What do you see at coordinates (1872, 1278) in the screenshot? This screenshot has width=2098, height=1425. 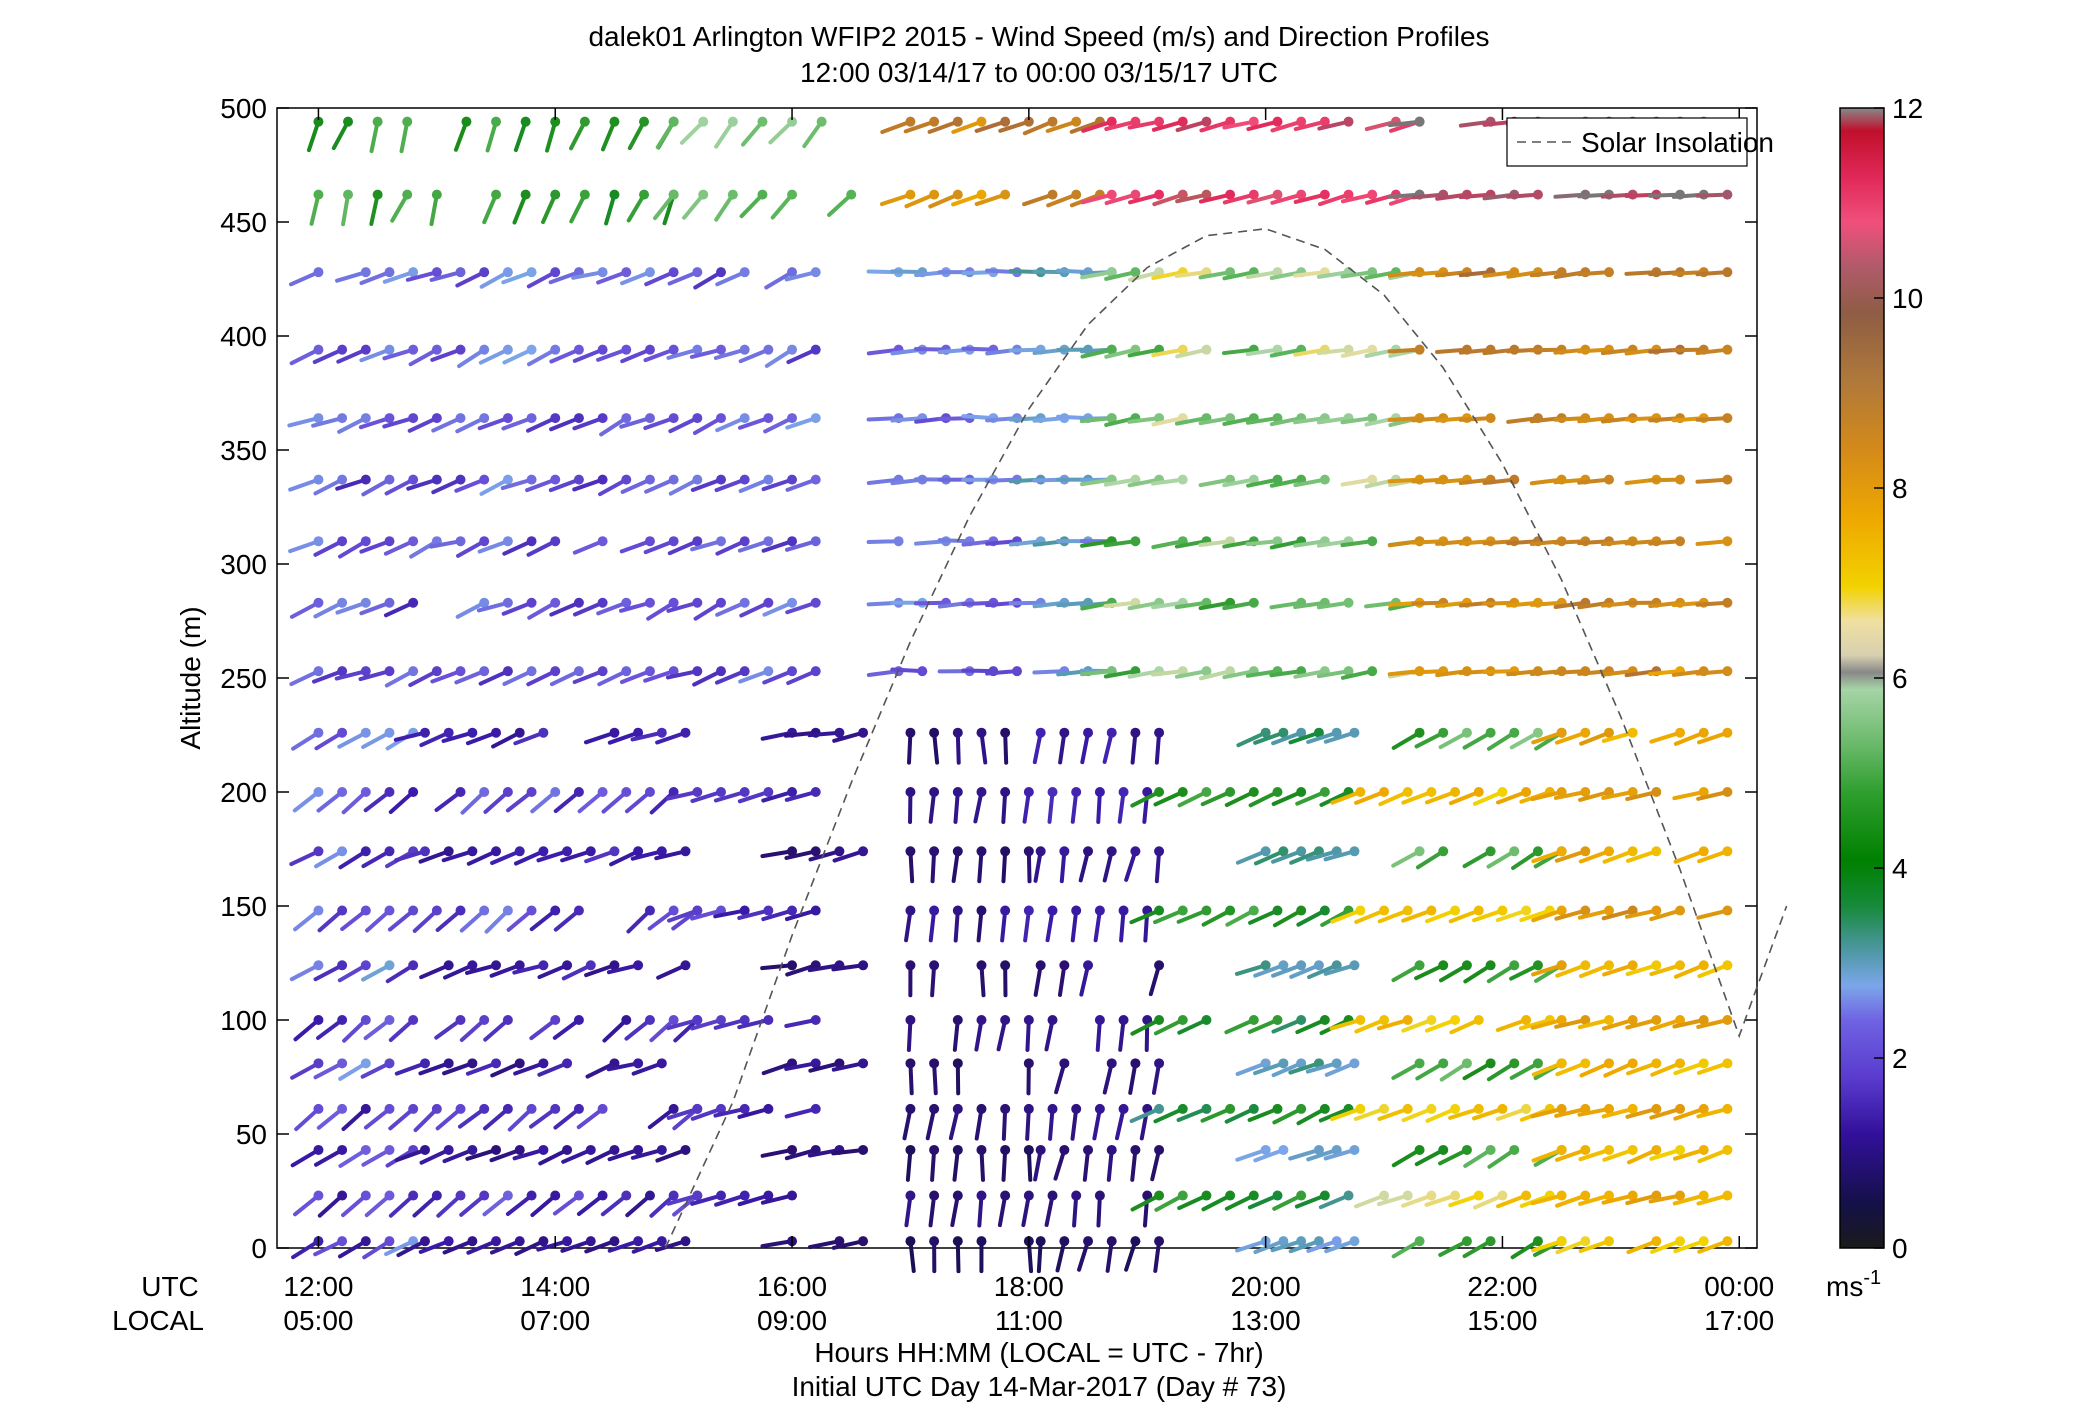 I see `colorbar-unit-exponent: -1` at bounding box center [1872, 1278].